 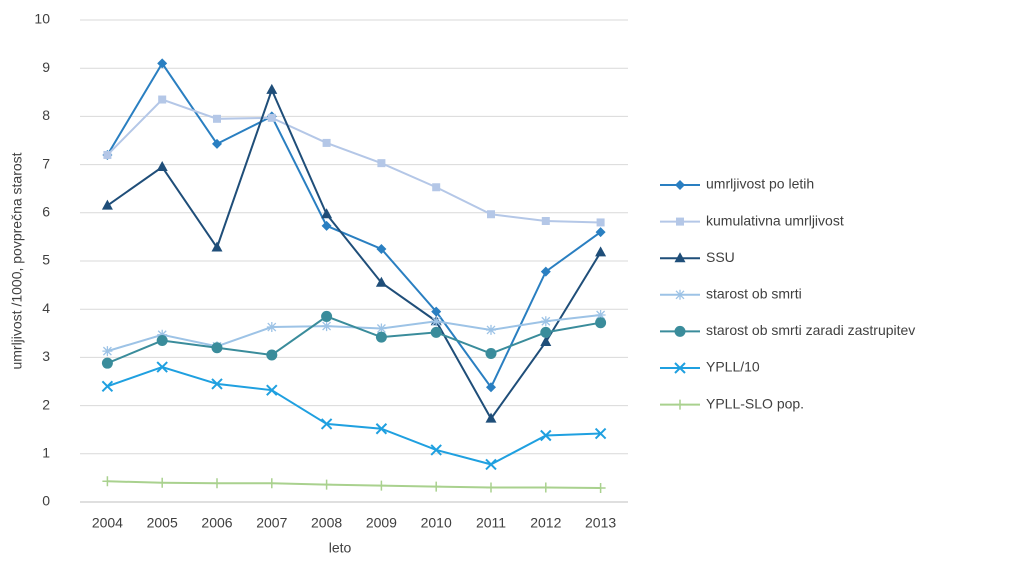 What do you see at coordinates (46, 356) in the screenshot?
I see `y-tick-label: 3` at bounding box center [46, 356].